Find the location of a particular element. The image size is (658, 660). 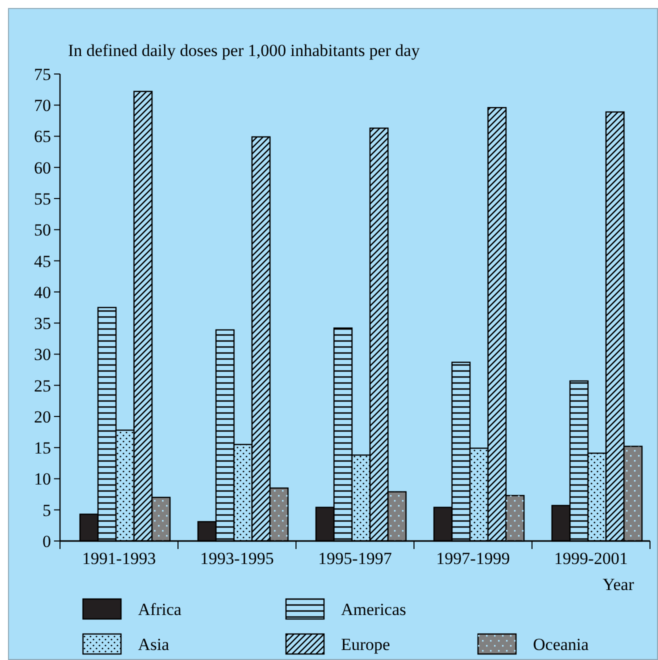

y-tick-label: 50 is located at coordinates (42, 230).